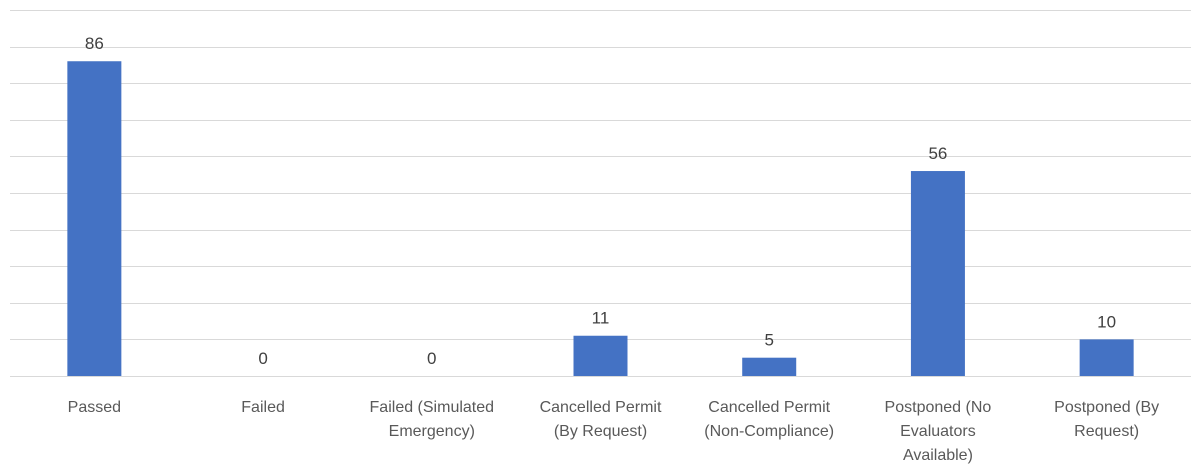 The image size is (1195, 466). What do you see at coordinates (769, 431) in the screenshot?
I see `category-label-line: (Non-Compliance)` at bounding box center [769, 431].